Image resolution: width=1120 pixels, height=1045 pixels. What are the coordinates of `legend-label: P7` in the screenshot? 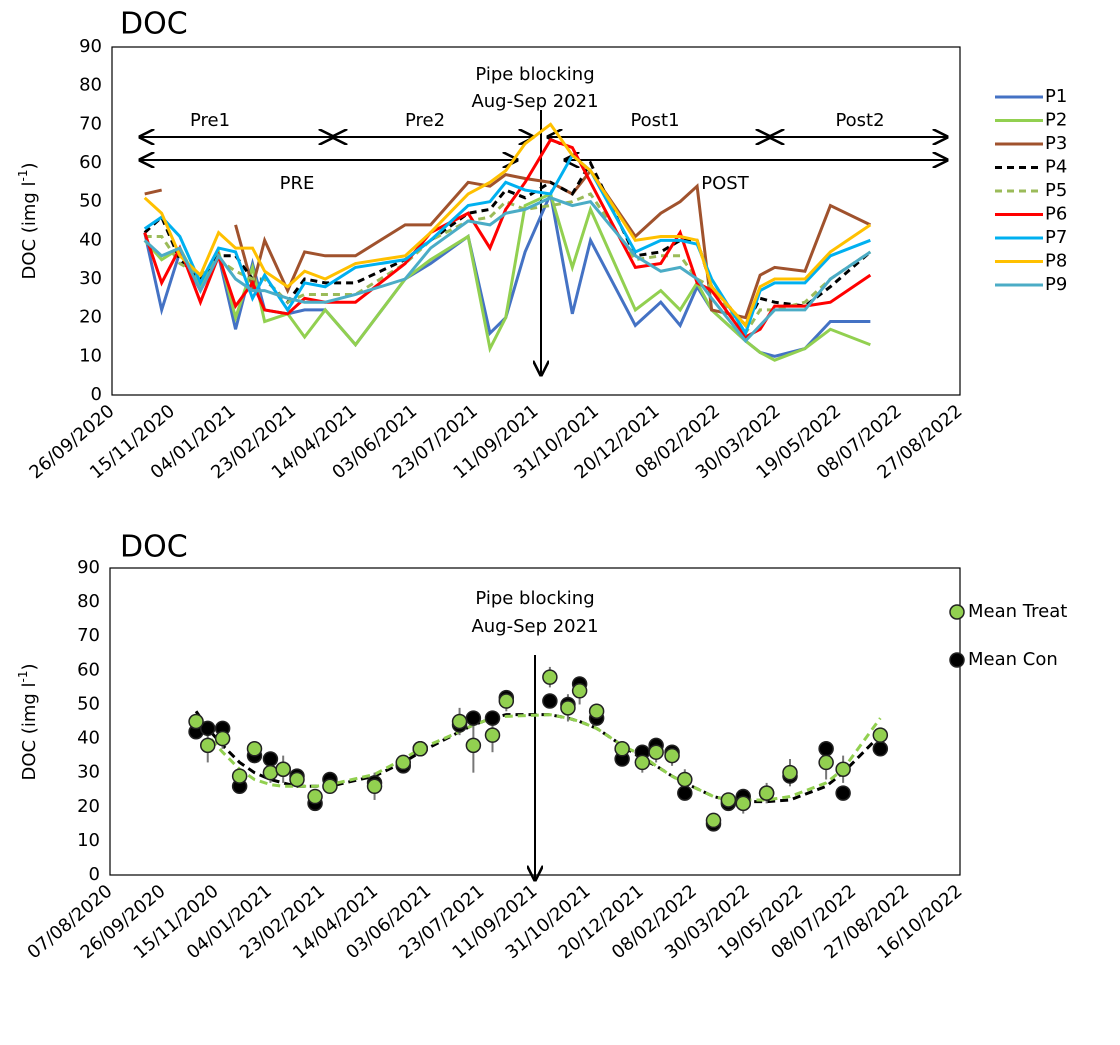 It's located at (1056, 237).